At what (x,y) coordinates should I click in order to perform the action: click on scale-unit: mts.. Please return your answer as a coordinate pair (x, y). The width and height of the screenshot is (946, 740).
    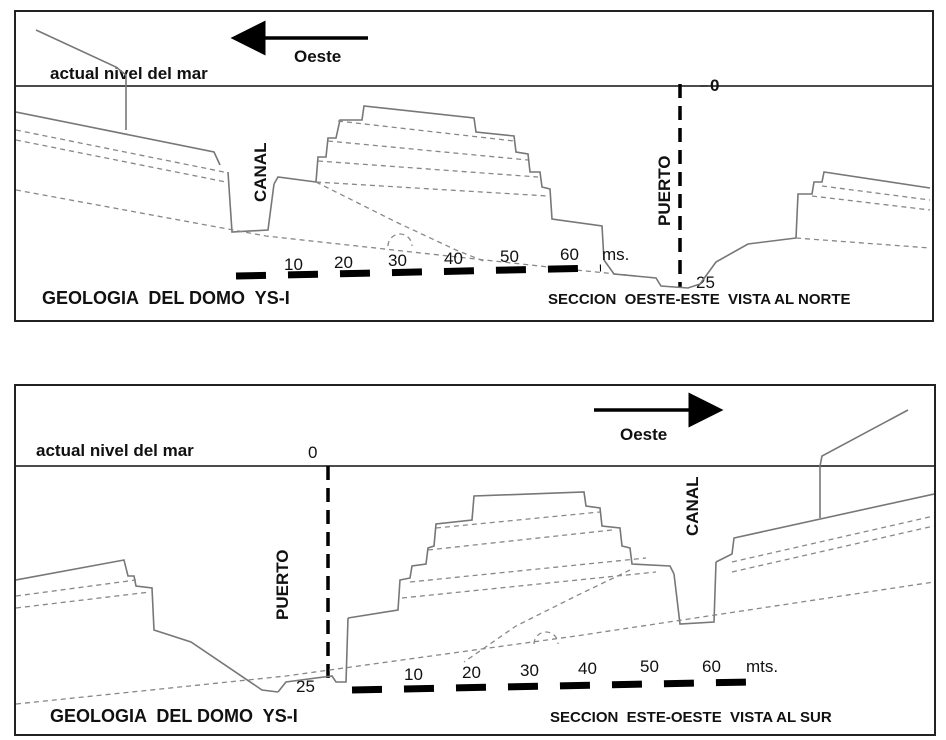
    Looking at the image, I should click on (762, 666).